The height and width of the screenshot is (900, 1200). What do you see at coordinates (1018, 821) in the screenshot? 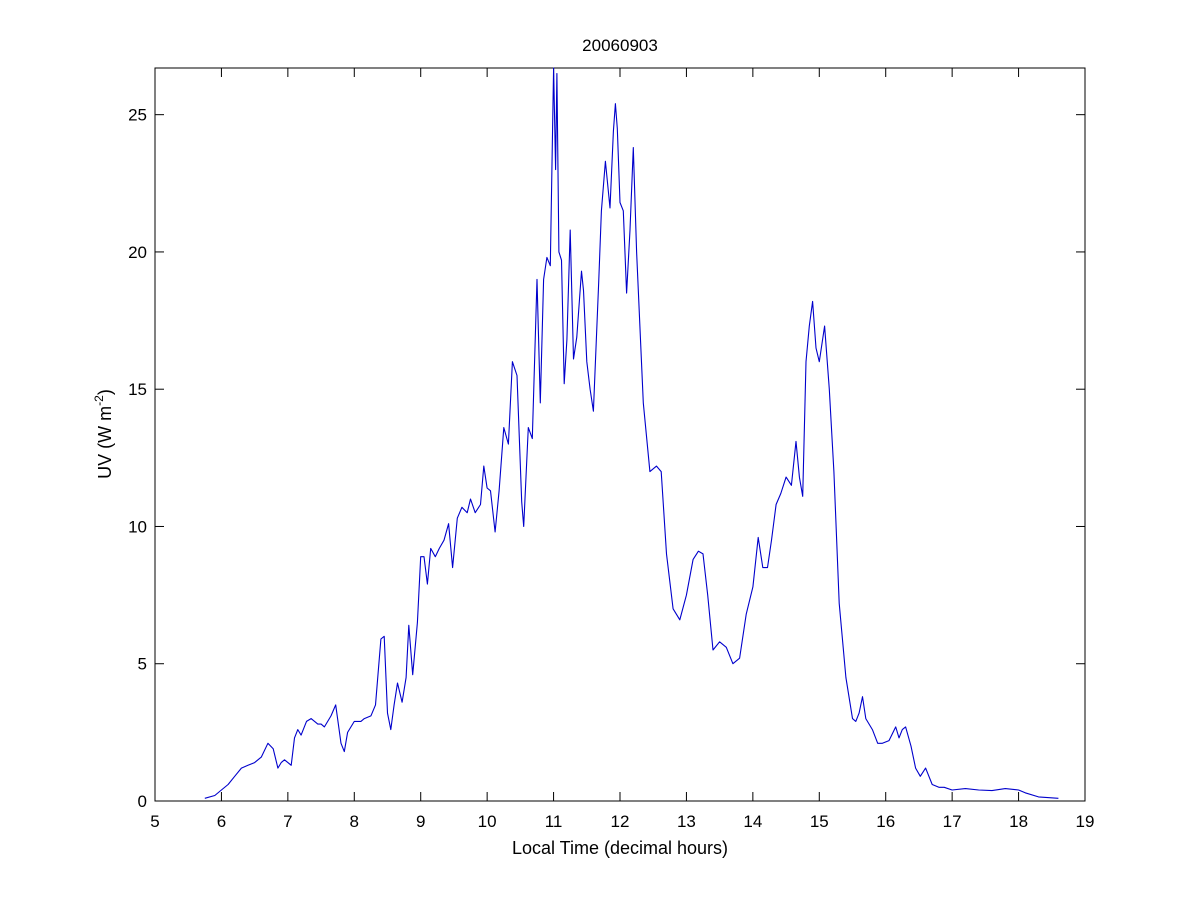
I see `x-tick-label: 18` at bounding box center [1018, 821].